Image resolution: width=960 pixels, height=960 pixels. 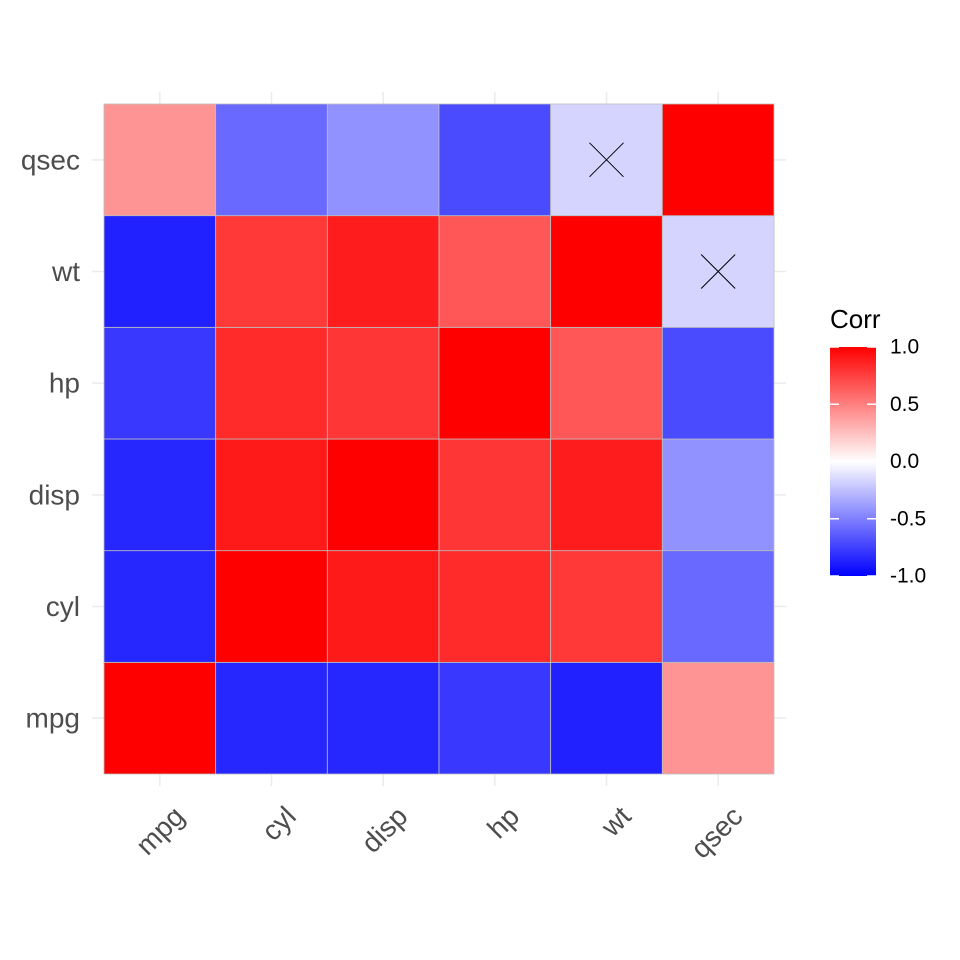 What do you see at coordinates (271, 271) in the screenshot?
I see `heatmap-cell-wt-cyl` at bounding box center [271, 271].